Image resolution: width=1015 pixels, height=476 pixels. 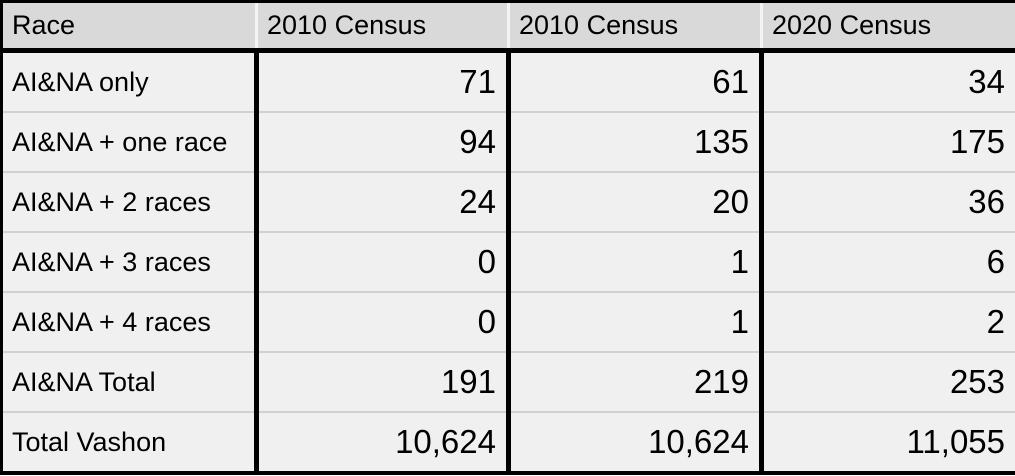 I want to click on cell-value: 20, so click(x=634, y=201).